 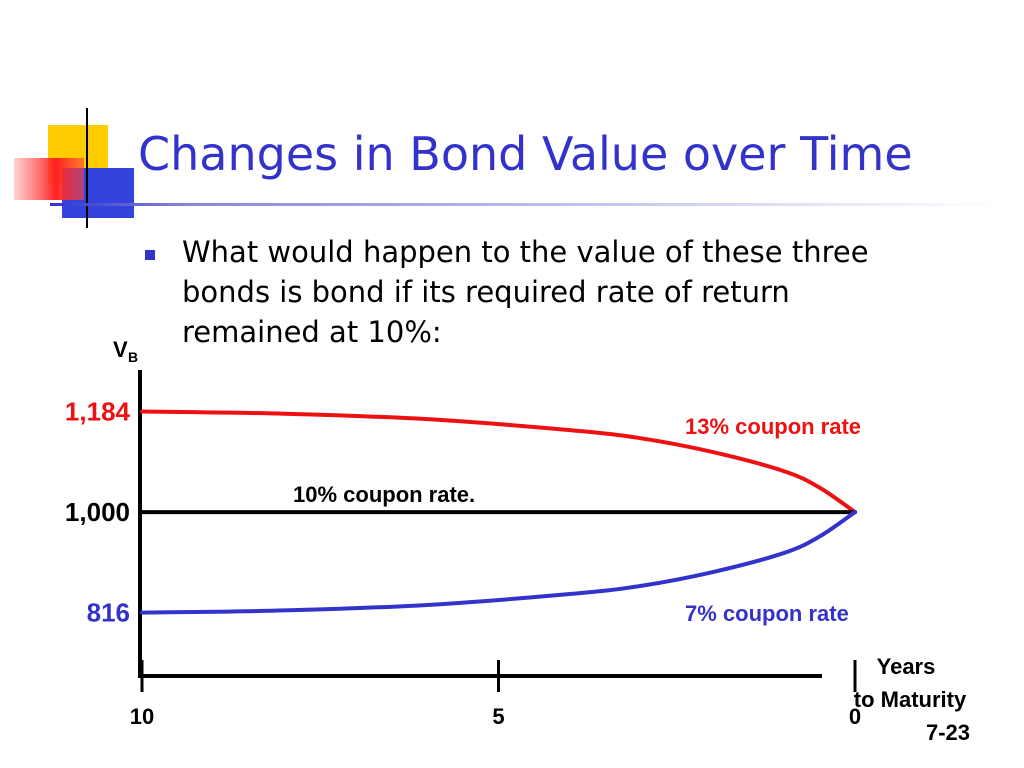 I want to click on y-tick-label: 1,000, so click(x=97, y=512).